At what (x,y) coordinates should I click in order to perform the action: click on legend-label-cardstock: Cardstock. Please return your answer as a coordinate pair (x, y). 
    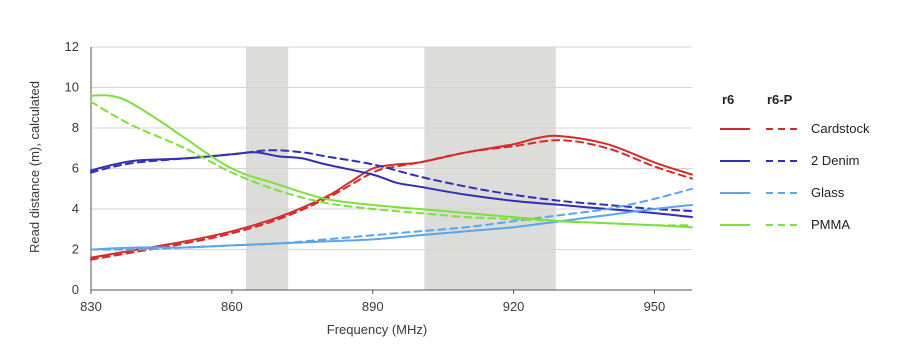
    Looking at the image, I should click on (840, 128).